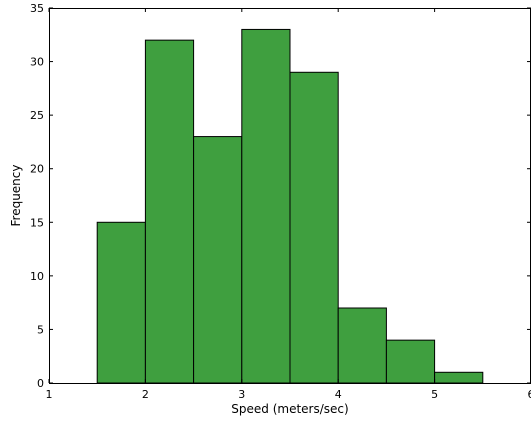 The width and height of the screenshot is (531, 423). What do you see at coordinates (40, 383) in the screenshot?
I see `y-tick-label-0: 0` at bounding box center [40, 383].